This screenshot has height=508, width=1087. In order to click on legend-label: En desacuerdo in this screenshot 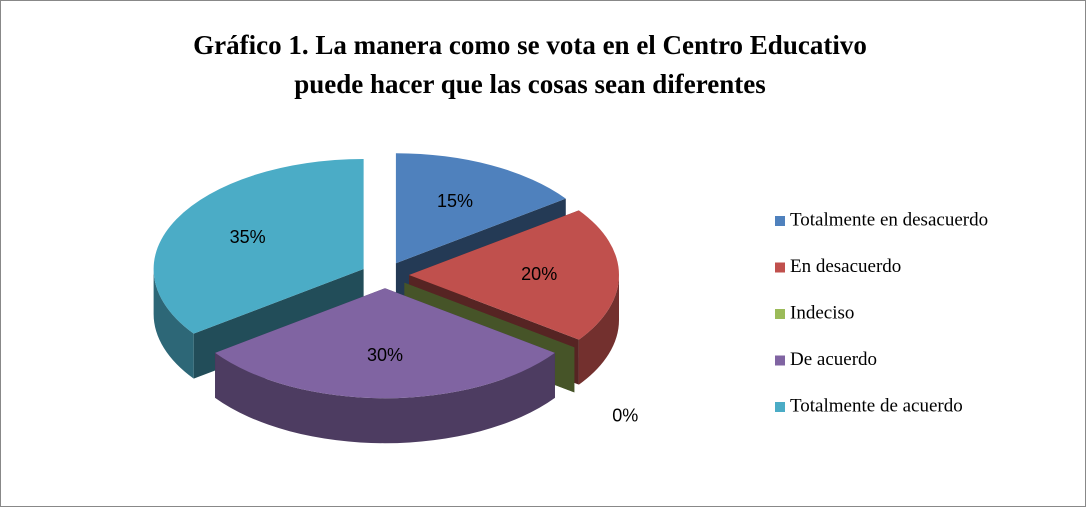, I will do `click(845, 266)`.